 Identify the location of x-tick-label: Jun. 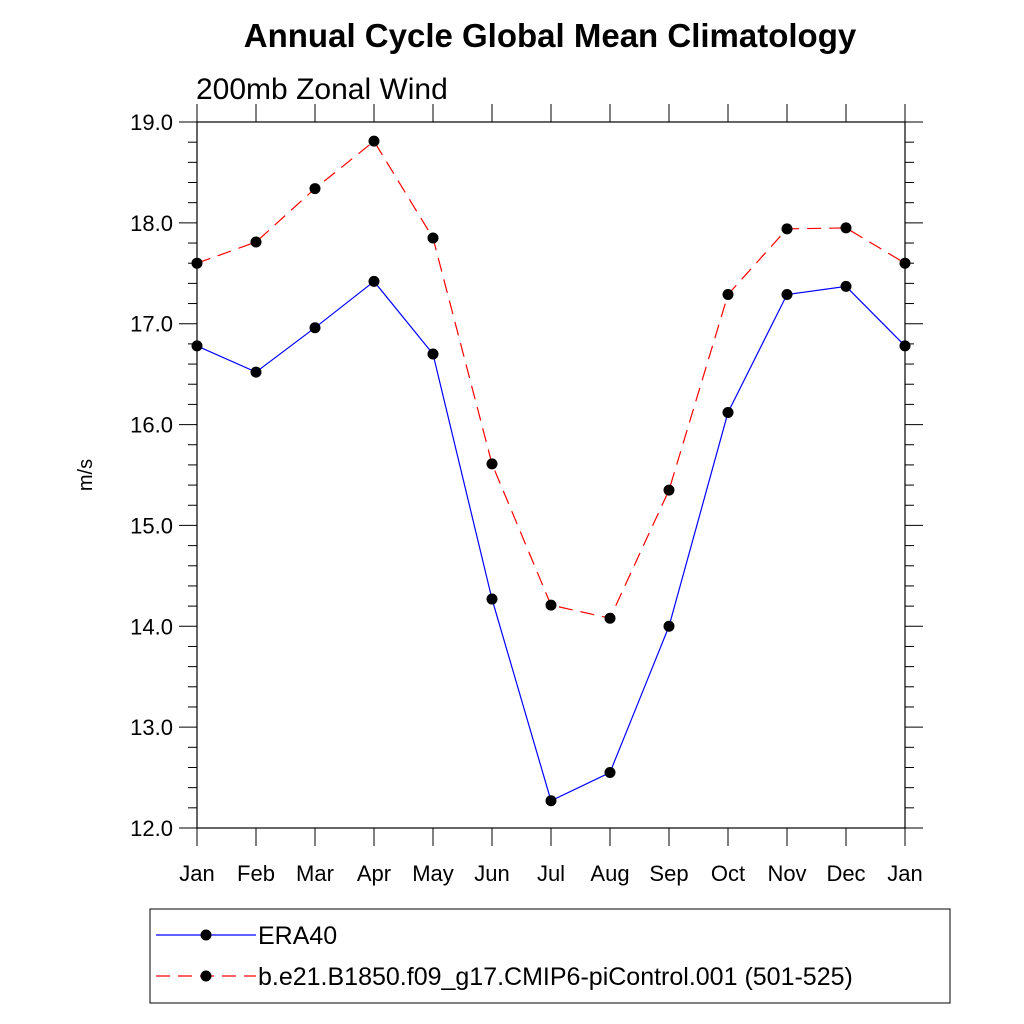
(491, 873).